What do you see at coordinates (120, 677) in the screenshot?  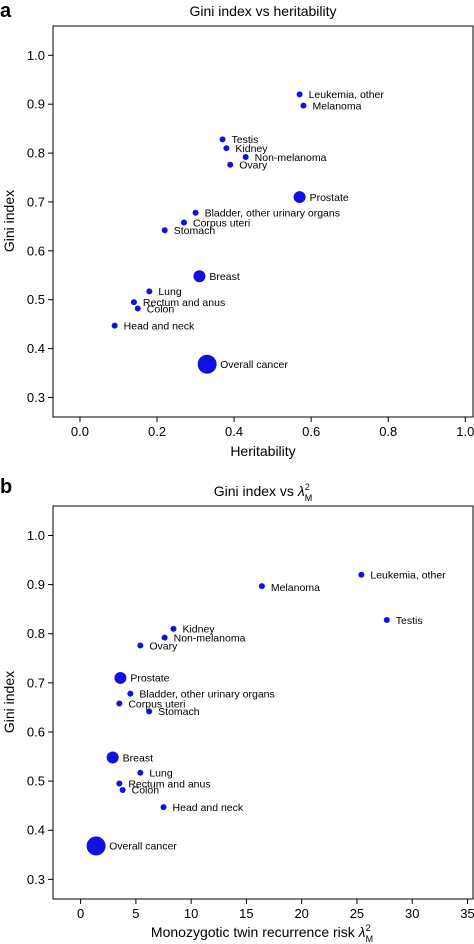 I see `panel-b-point-prostate` at bounding box center [120, 677].